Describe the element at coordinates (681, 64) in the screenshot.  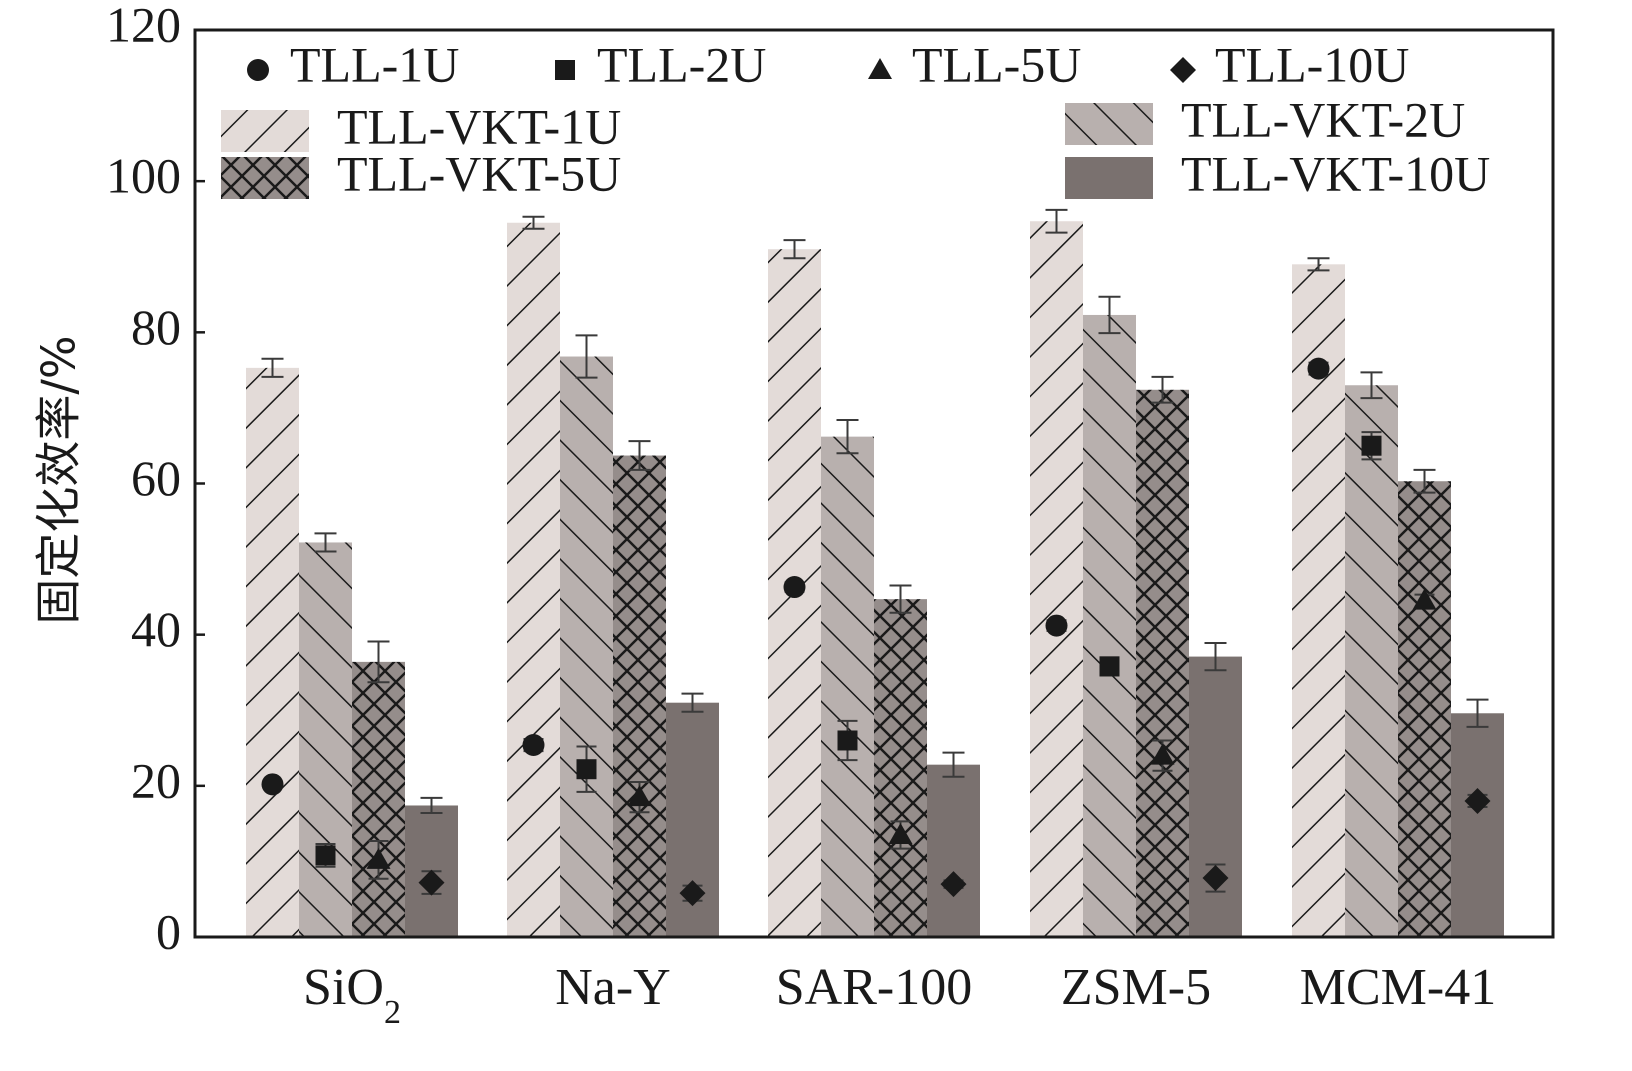
I see `legend-label-TLL-2U: TLL-2U` at that location.